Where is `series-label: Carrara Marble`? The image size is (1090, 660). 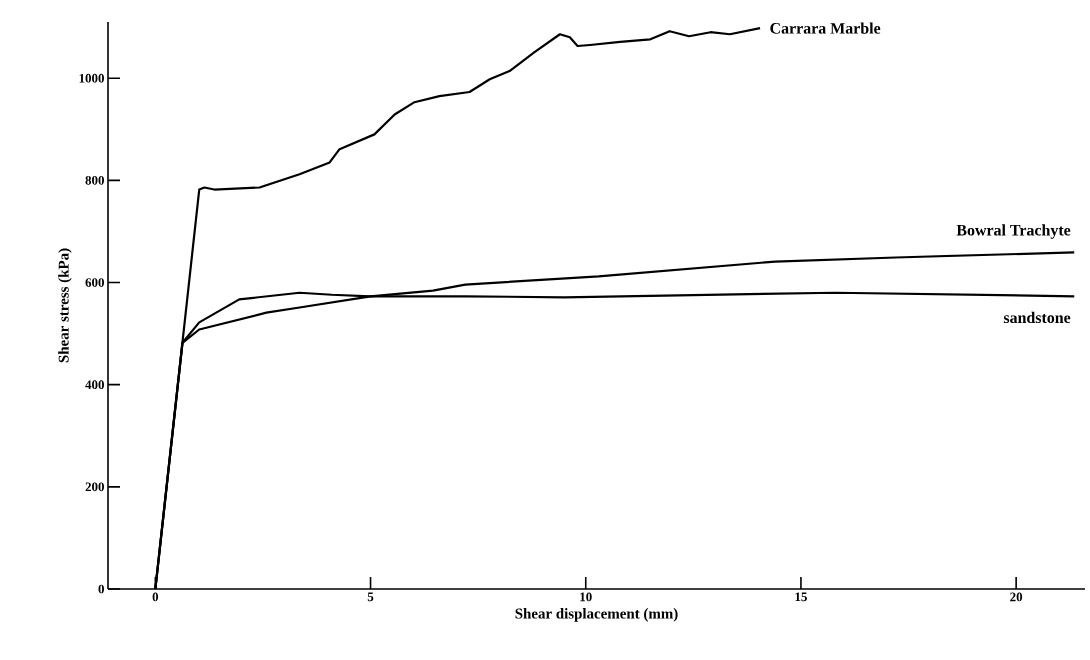 series-label: Carrara Marble is located at coordinates (825, 28).